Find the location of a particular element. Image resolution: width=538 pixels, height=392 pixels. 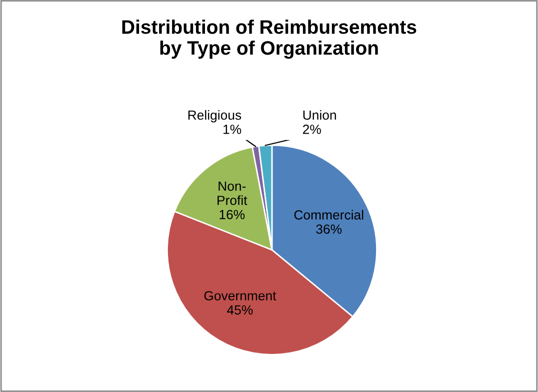

slice-label: Union is located at coordinates (319, 115).